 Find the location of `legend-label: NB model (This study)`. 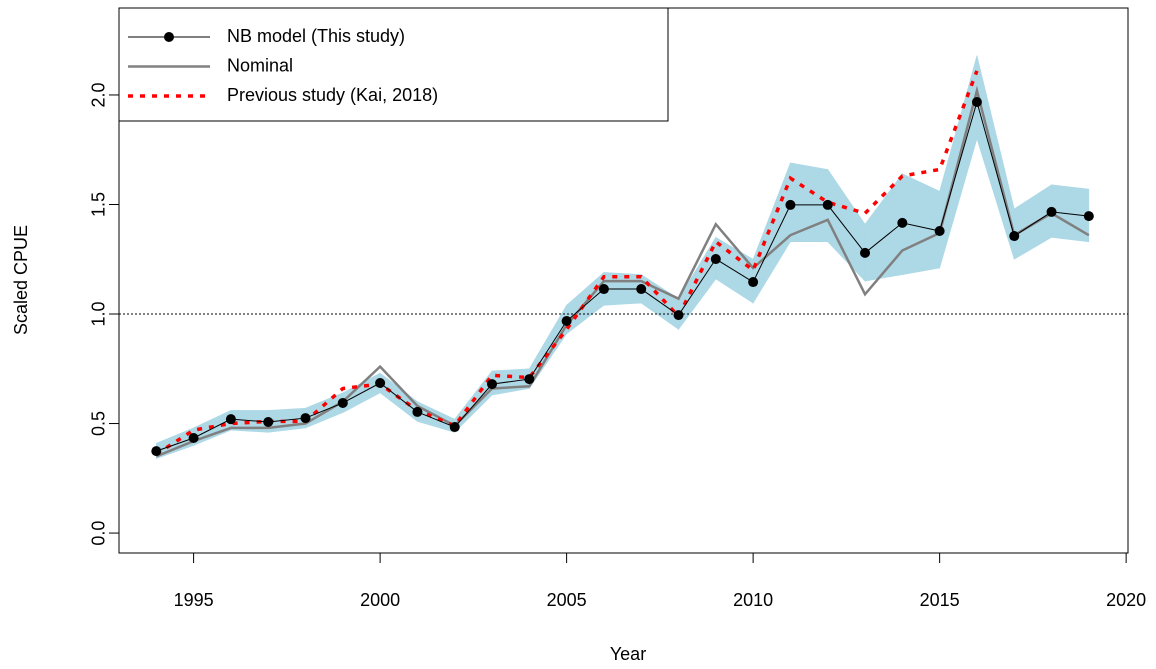

legend-label: NB model (This study) is located at coordinates (316, 36).